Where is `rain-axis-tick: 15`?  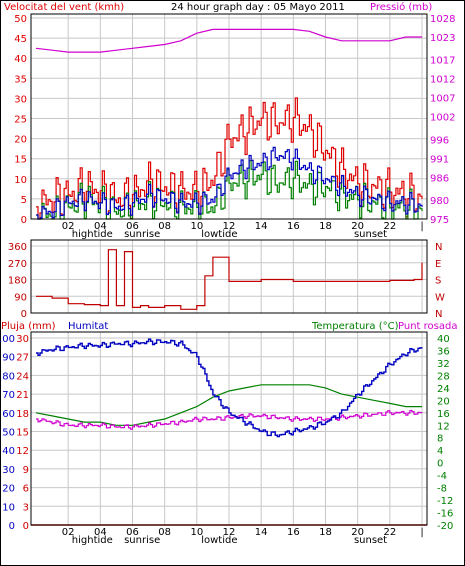 rain-axis-tick: 15 is located at coordinates (22, 433).